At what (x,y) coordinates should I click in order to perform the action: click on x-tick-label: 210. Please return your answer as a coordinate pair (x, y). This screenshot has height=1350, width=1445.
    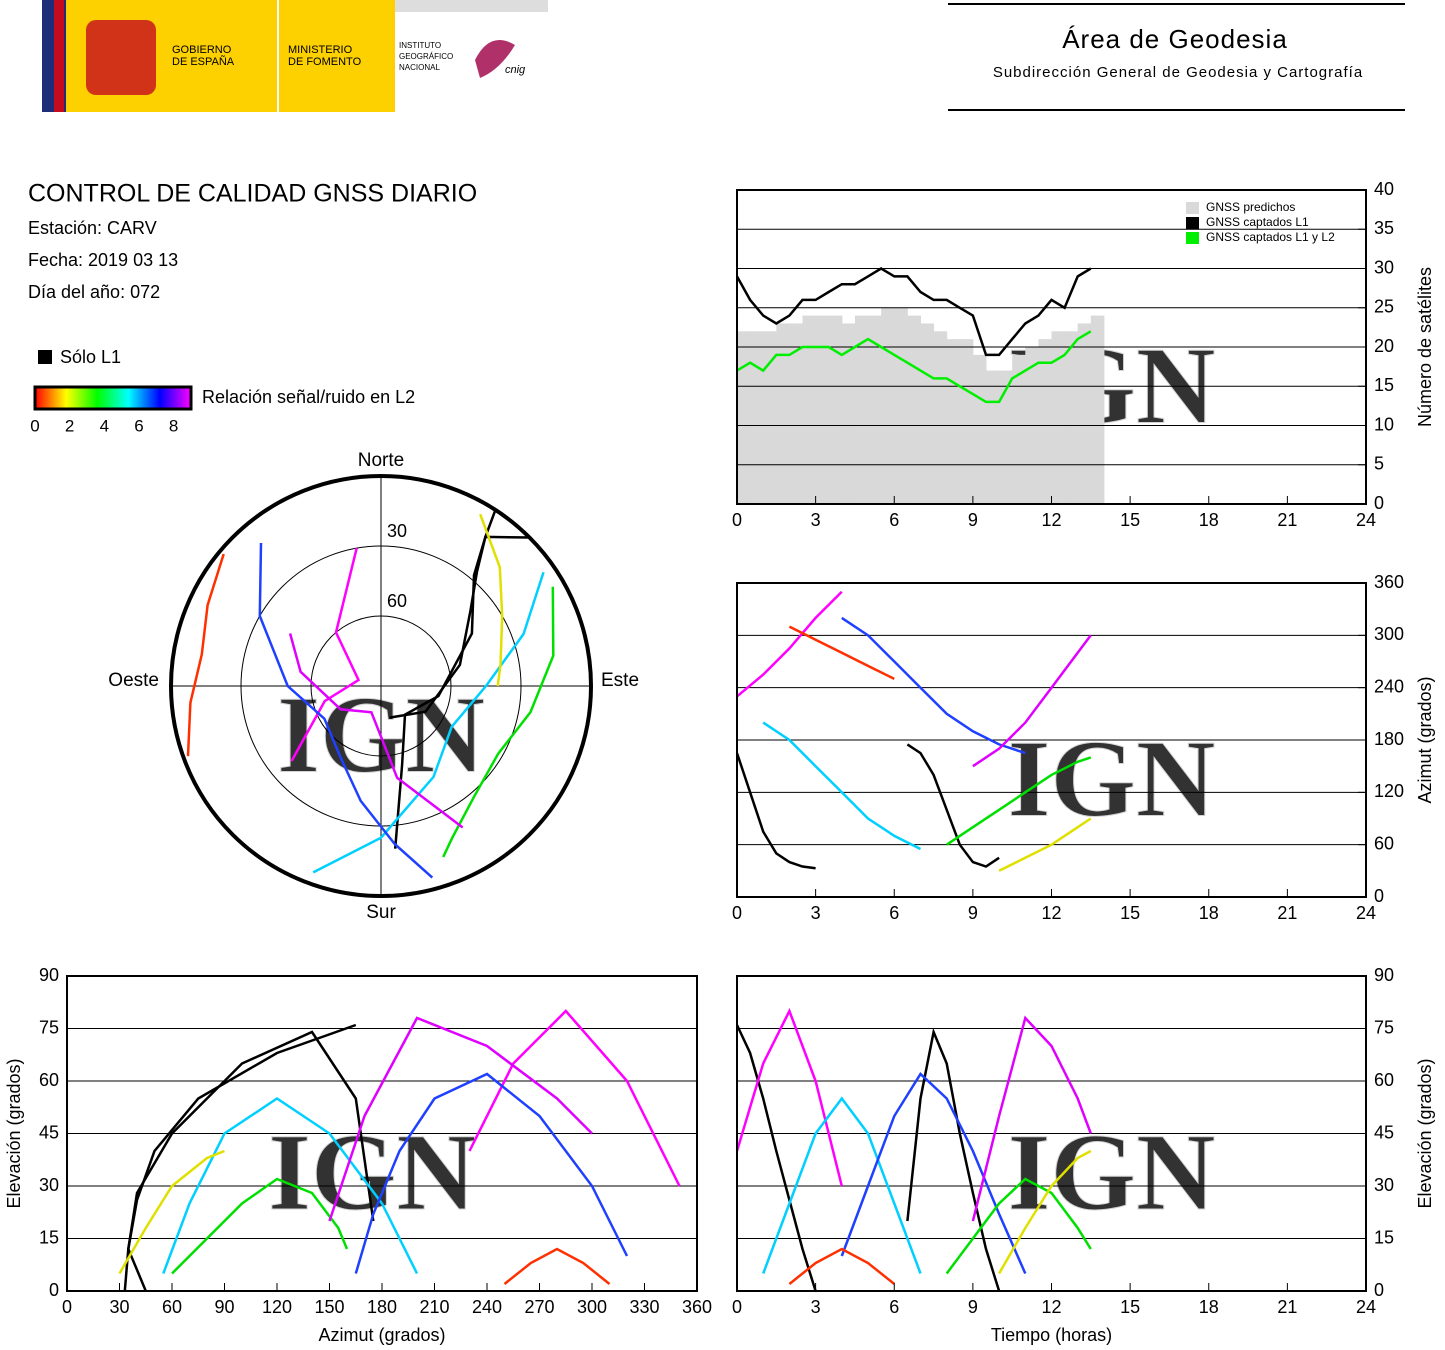
    Looking at the image, I should click on (434, 1307).